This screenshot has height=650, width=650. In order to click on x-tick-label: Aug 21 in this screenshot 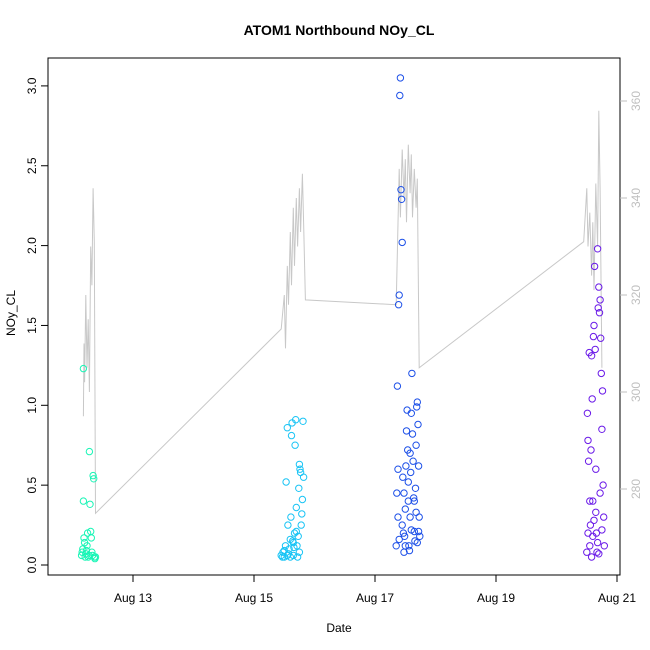, I will do `click(617, 598)`.